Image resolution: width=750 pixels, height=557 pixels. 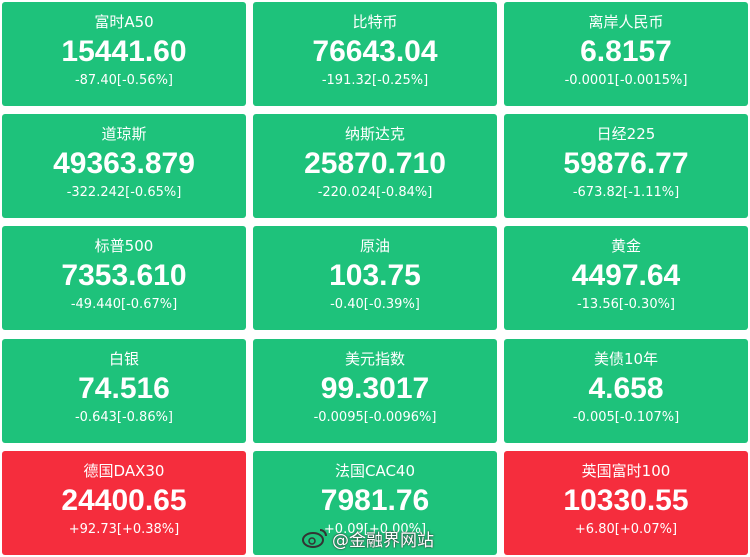 I want to click on quote-name: 纳斯达克, so click(x=374, y=134).